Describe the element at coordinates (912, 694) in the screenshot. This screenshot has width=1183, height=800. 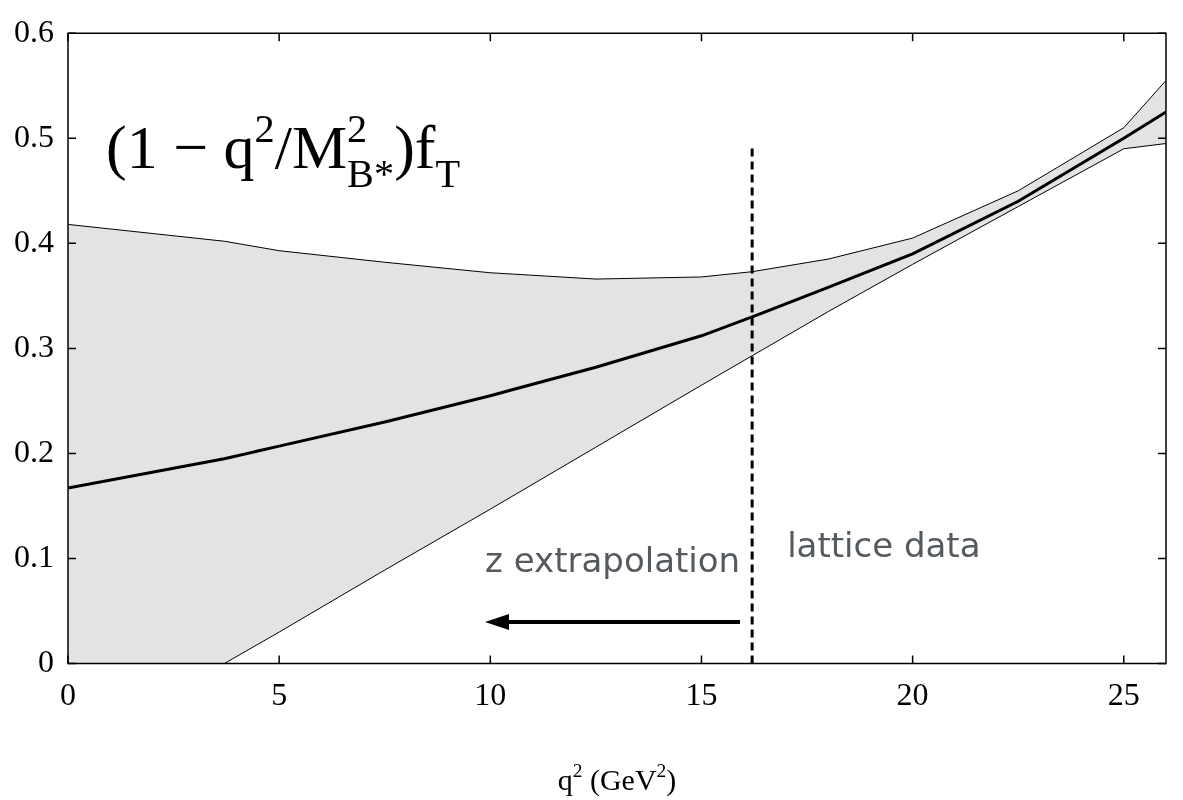
I see `x-tick-label: 20` at that location.